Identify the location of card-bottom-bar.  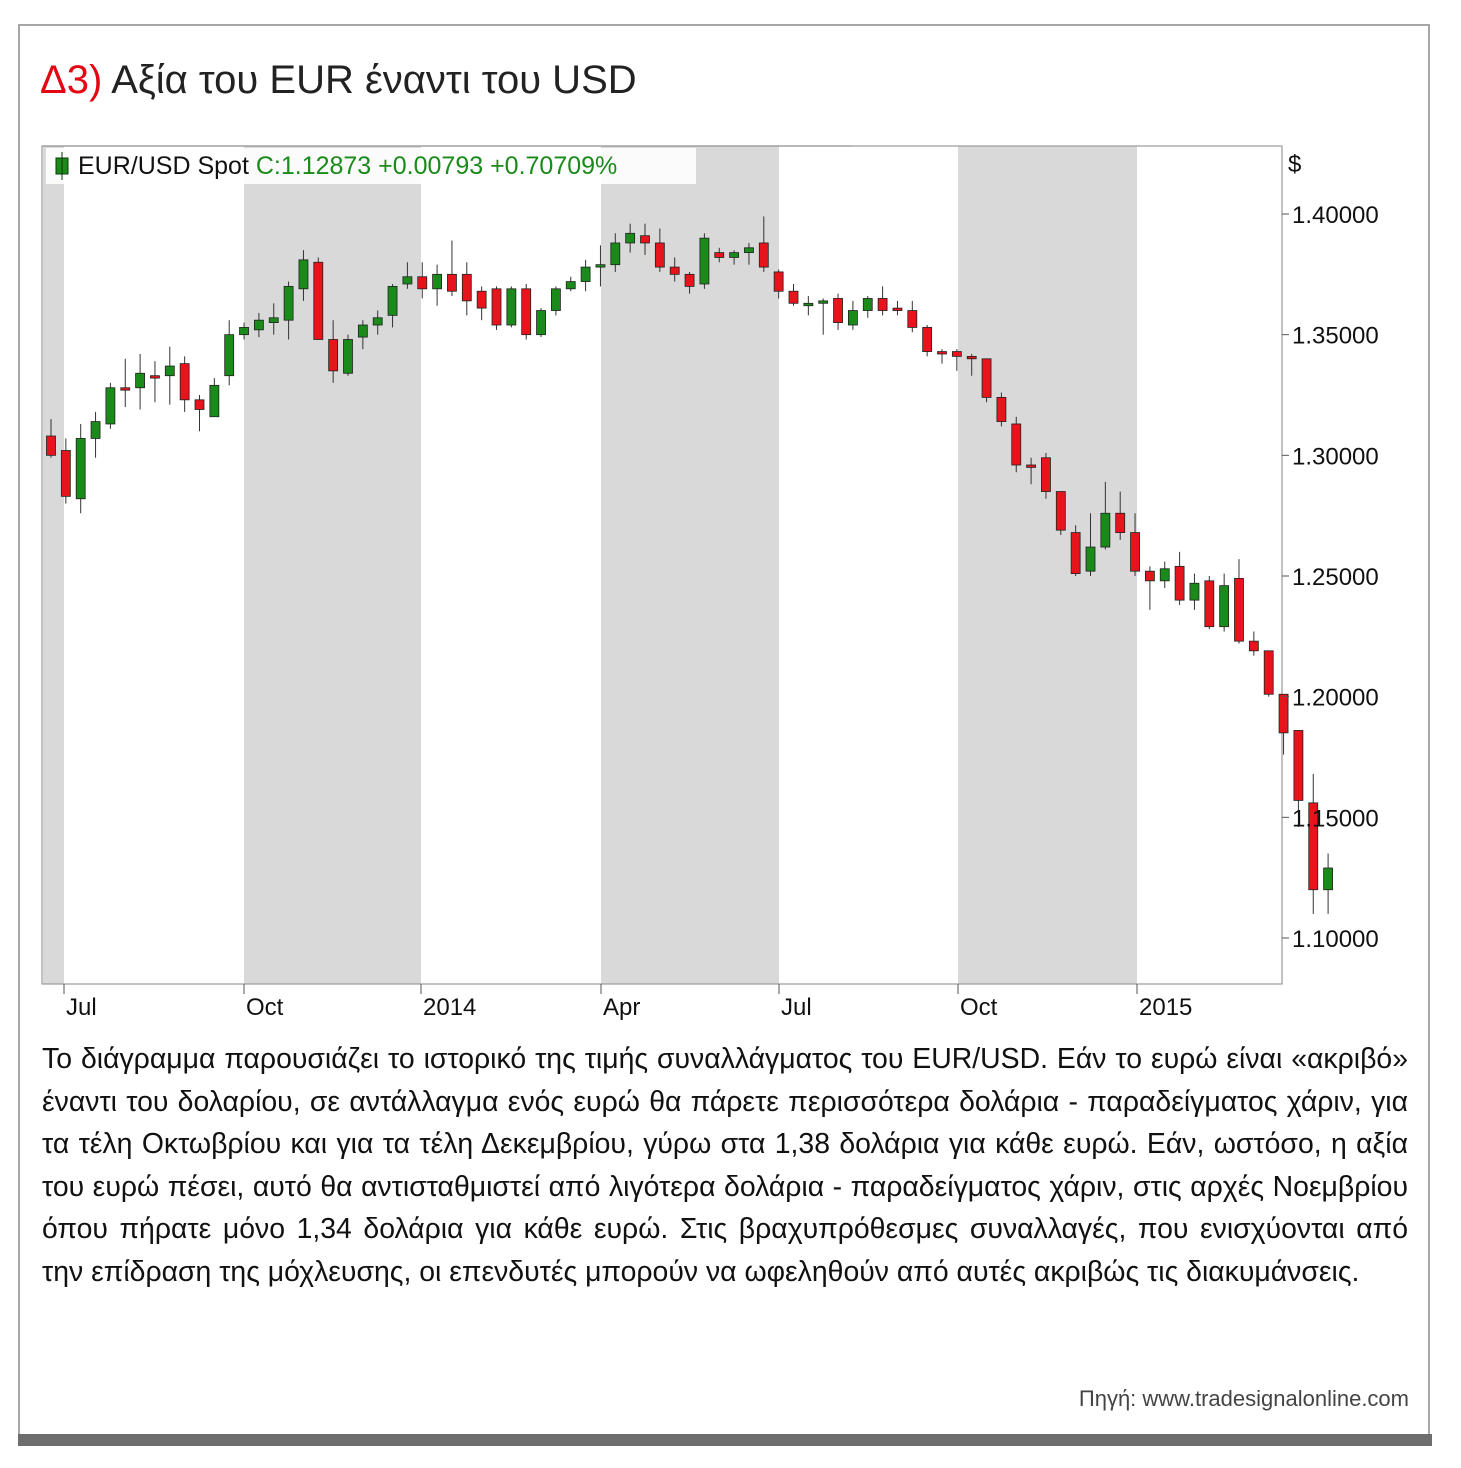
(725, 1440).